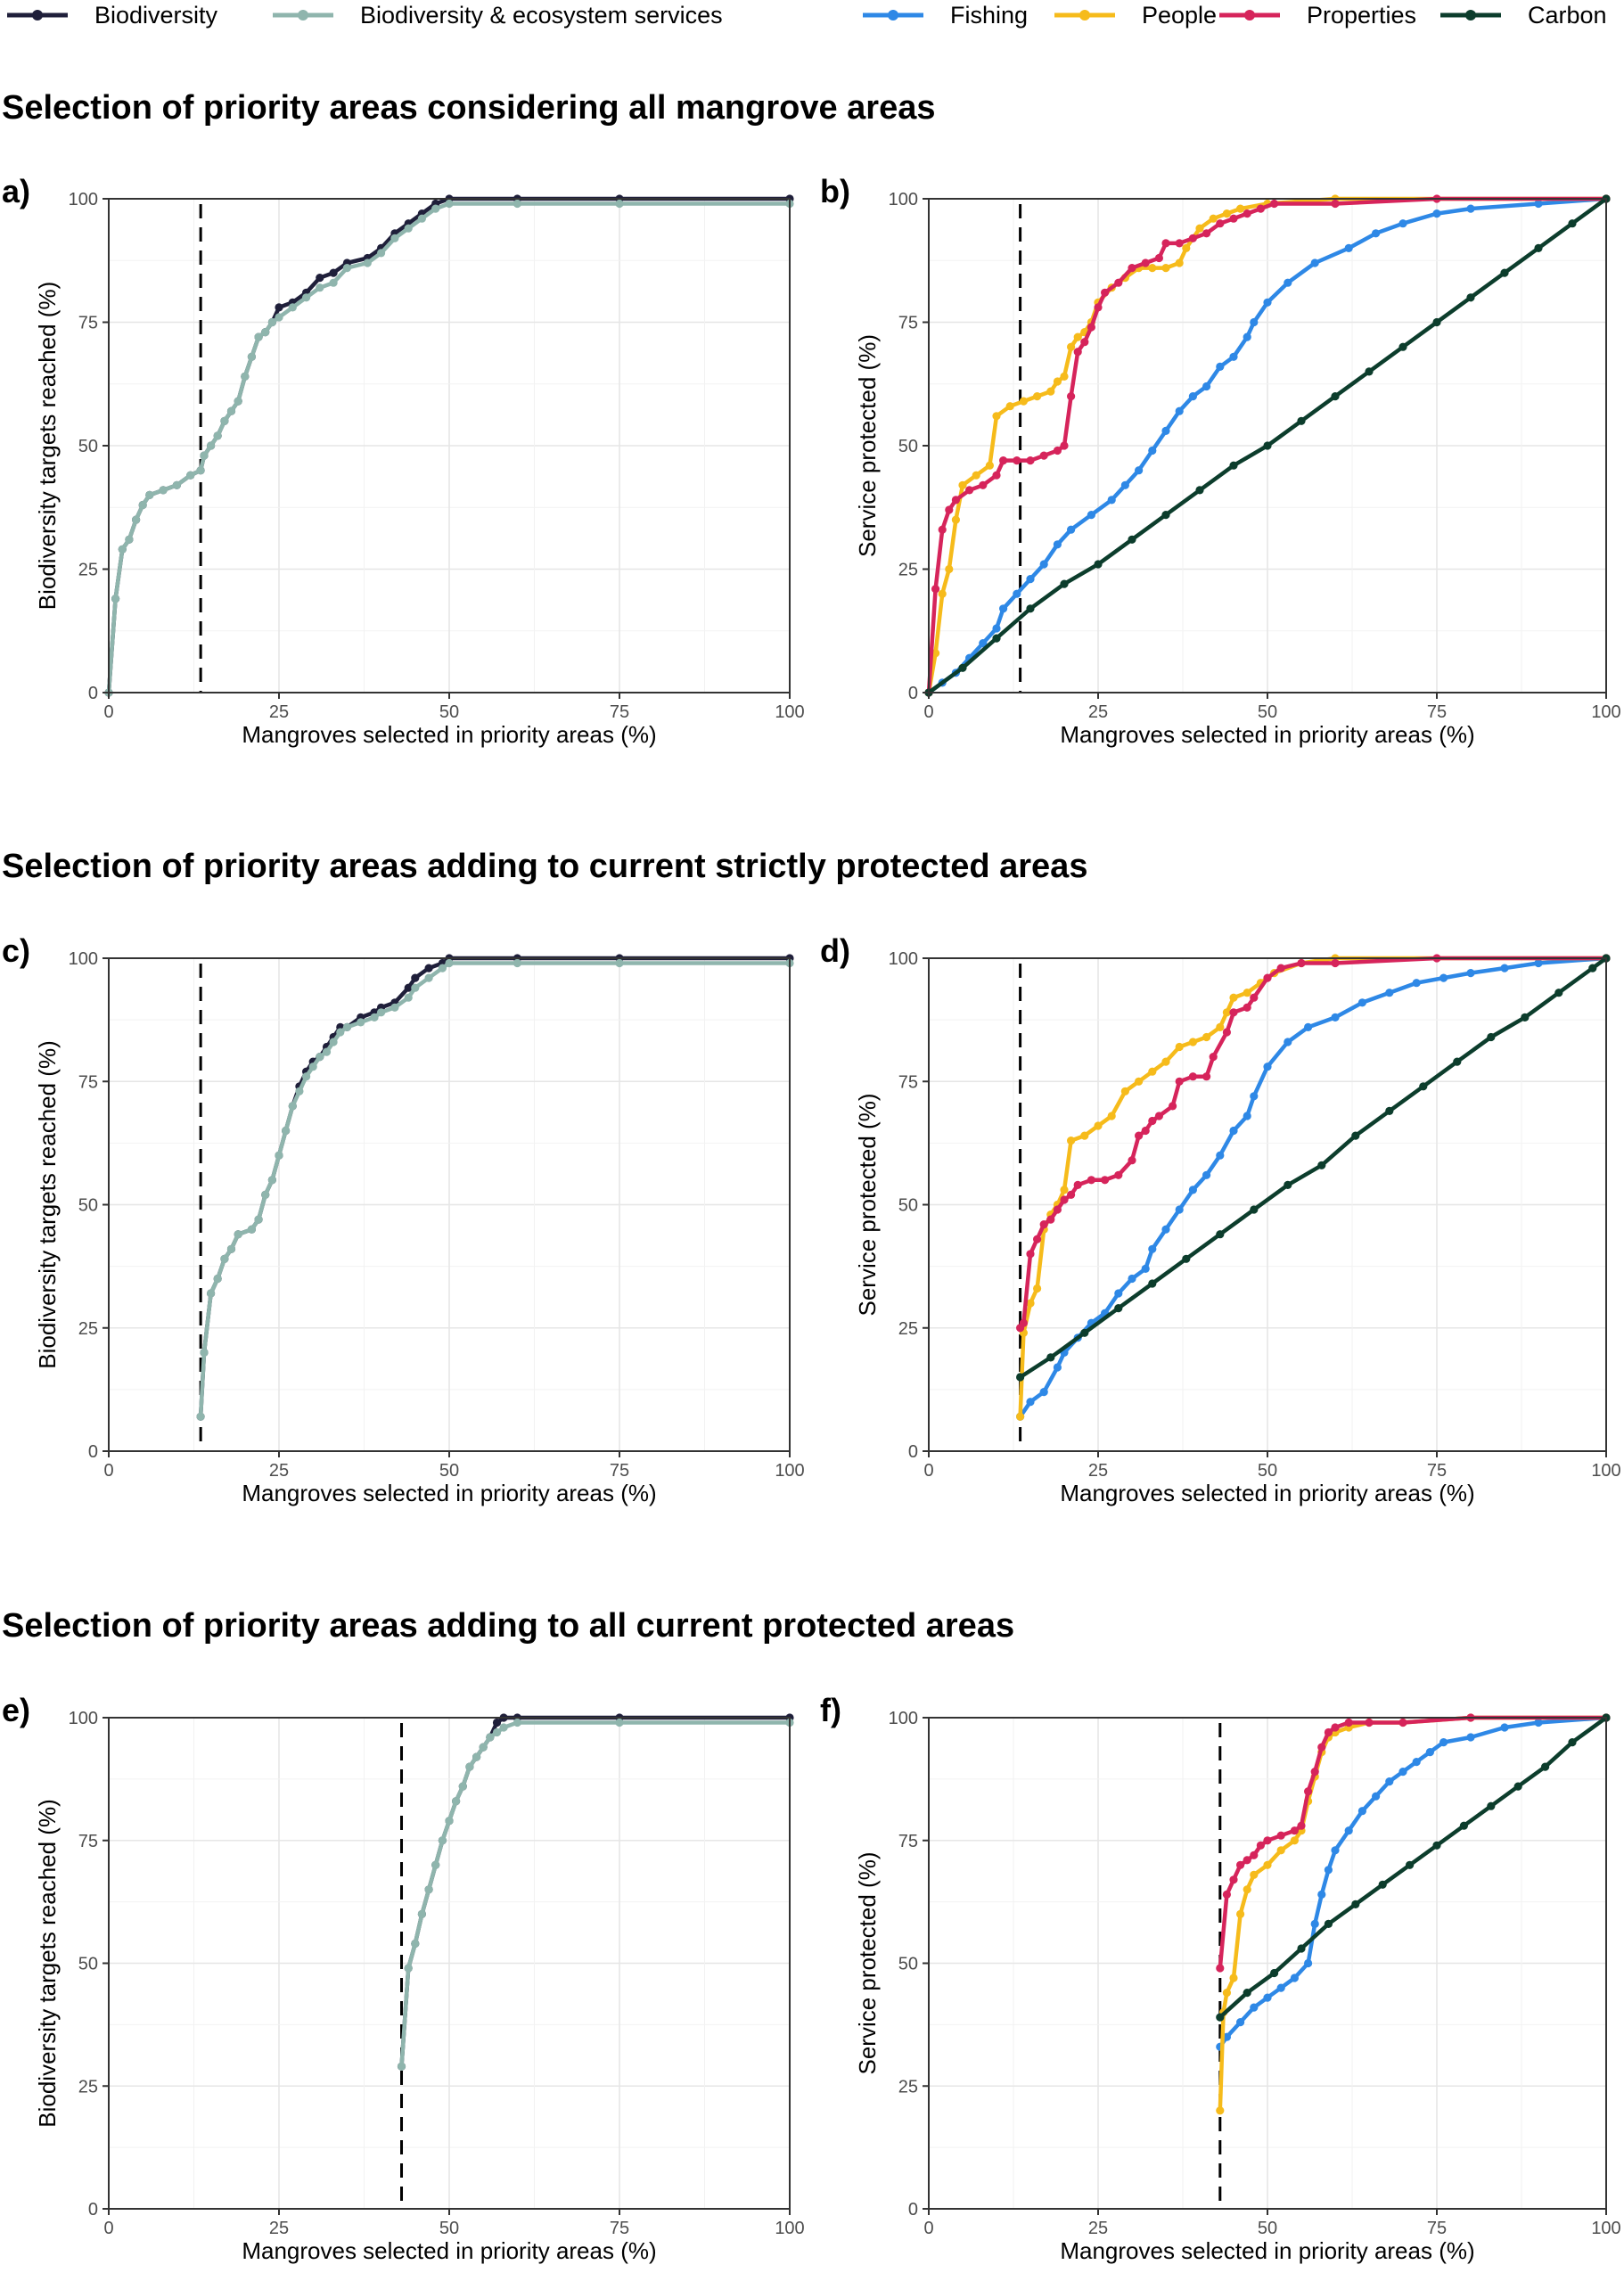 This screenshot has width=1624, height=2273. Describe the element at coordinates (989, 15) in the screenshot. I see `legend-label-fishing: Fishing` at that location.